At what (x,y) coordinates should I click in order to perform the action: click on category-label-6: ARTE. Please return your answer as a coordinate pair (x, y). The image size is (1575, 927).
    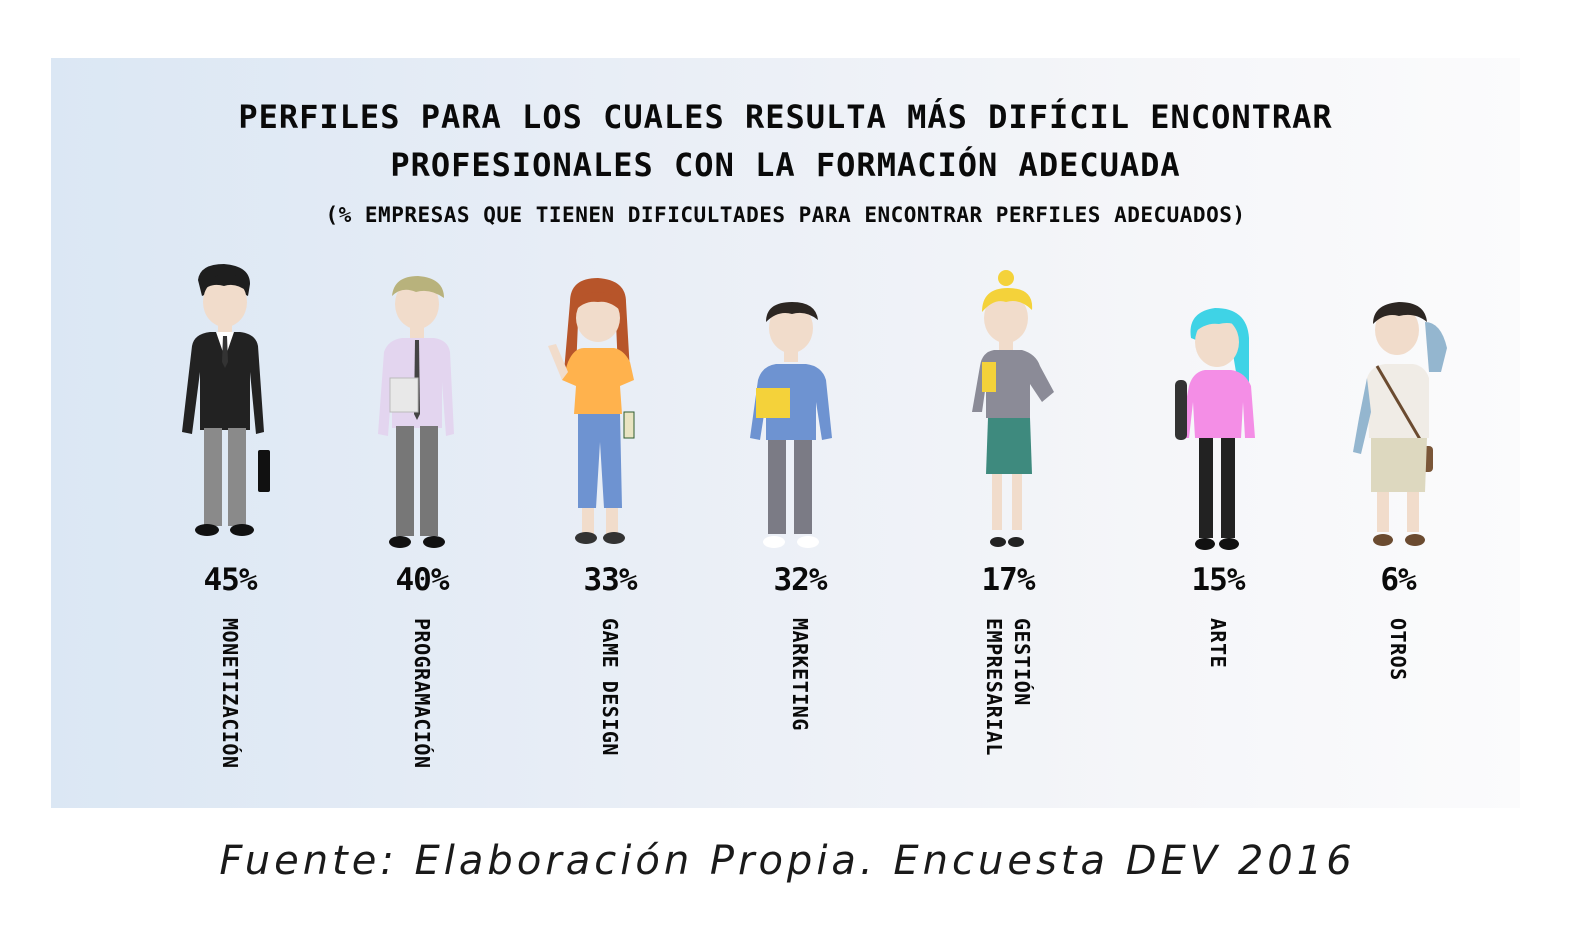
    Looking at the image, I should click on (1218, 643).